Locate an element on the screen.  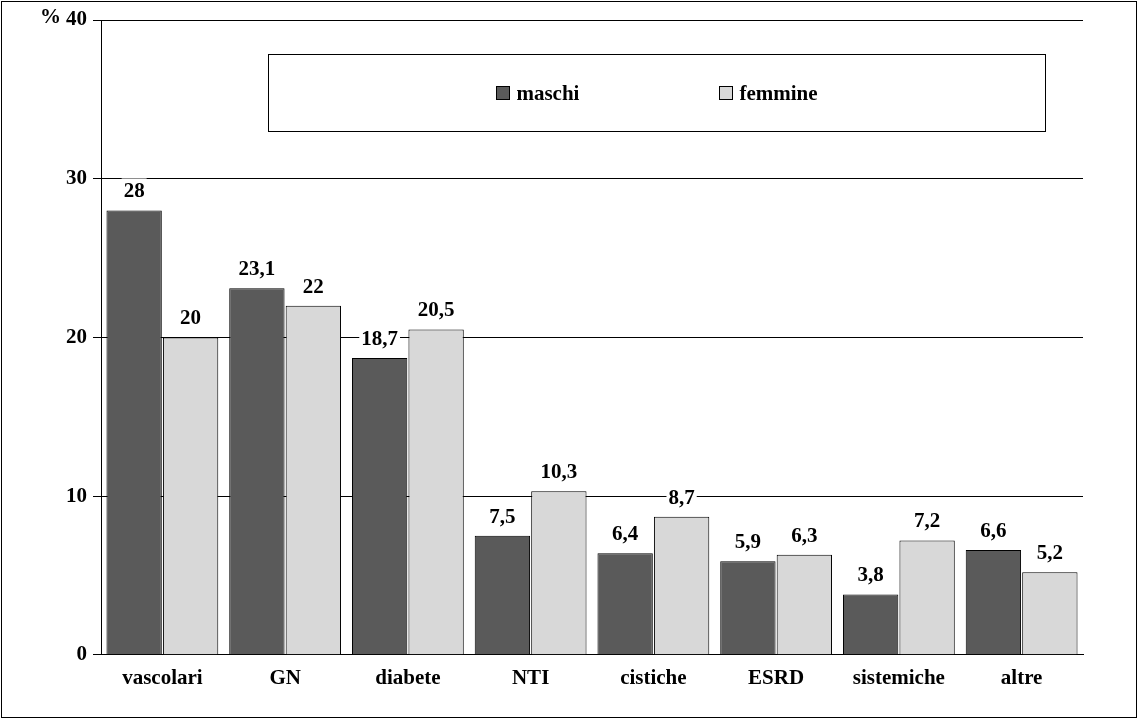
data-label: 6,3 is located at coordinates (804, 534).